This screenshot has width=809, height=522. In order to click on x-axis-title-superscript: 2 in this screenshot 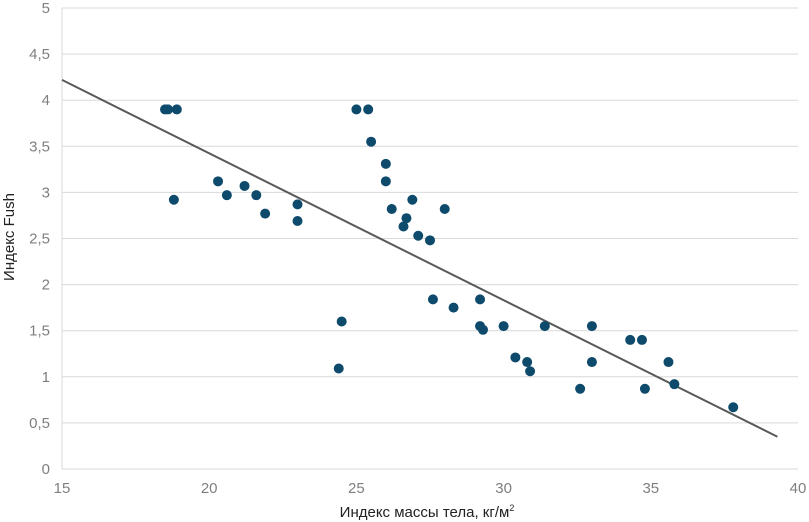, I will do `click(511, 508)`.